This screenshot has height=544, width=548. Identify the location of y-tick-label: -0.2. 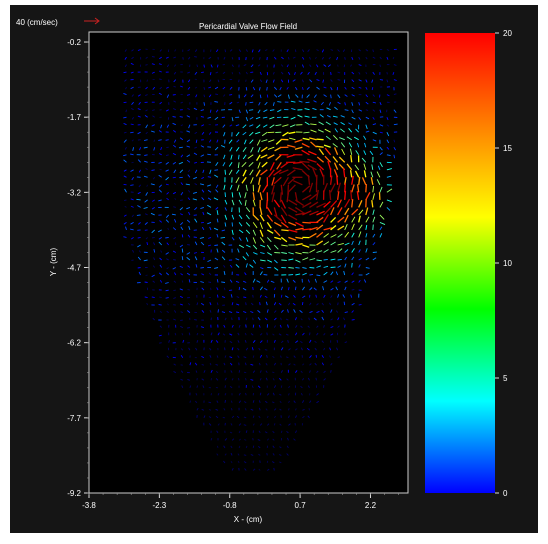
(74, 42).